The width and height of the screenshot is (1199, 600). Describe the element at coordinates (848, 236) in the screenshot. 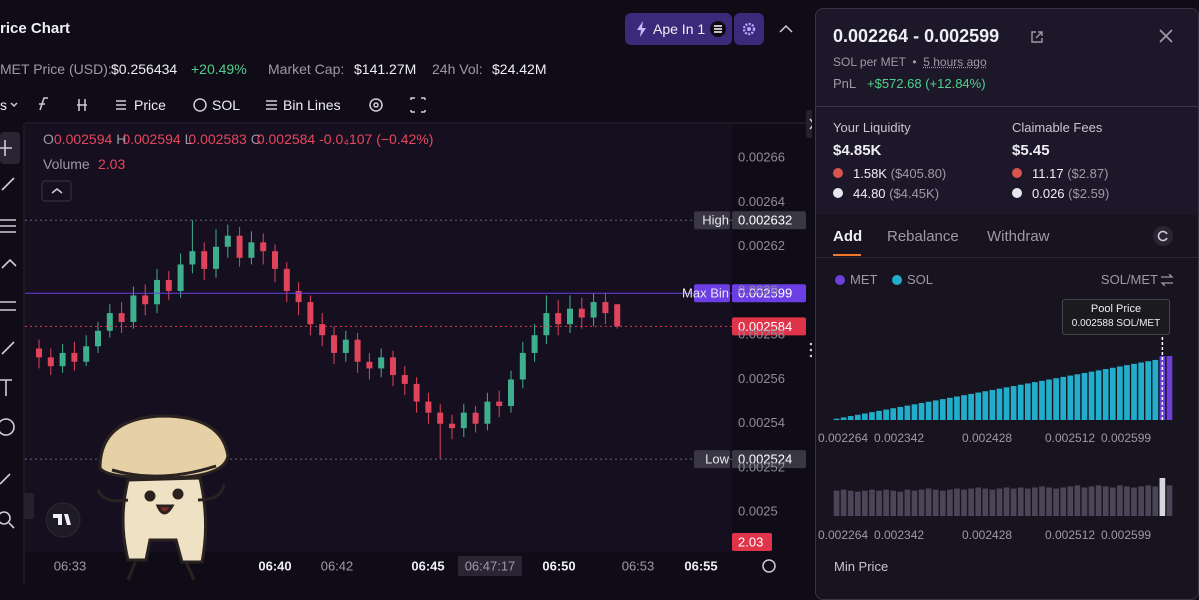

I see `tab: Add` at that location.